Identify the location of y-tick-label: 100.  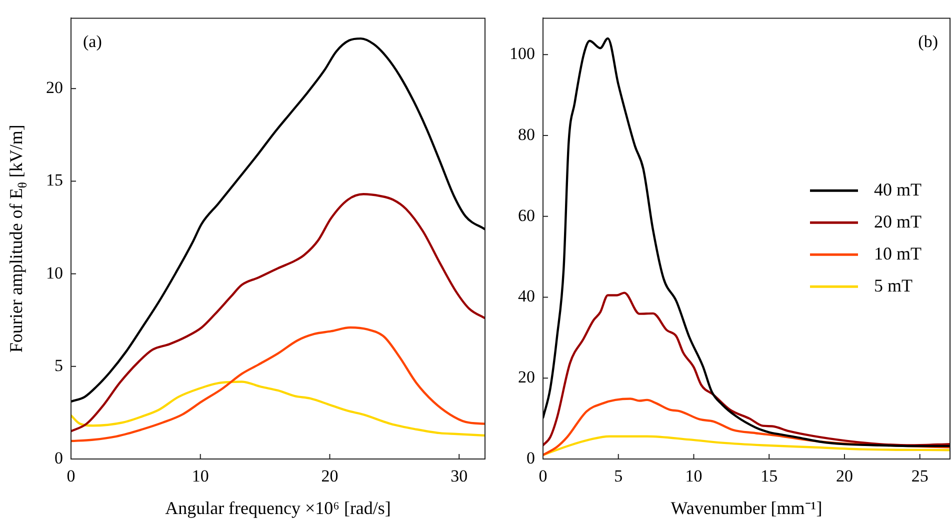
(522, 54).